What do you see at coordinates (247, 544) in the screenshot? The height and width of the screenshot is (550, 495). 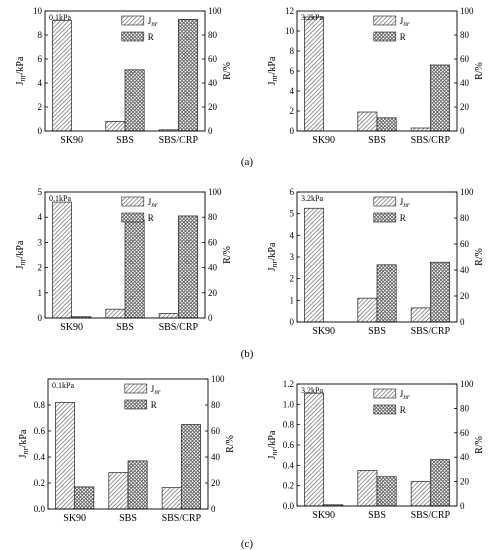 I see `panel-label-c: (c)` at bounding box center [247, 544].